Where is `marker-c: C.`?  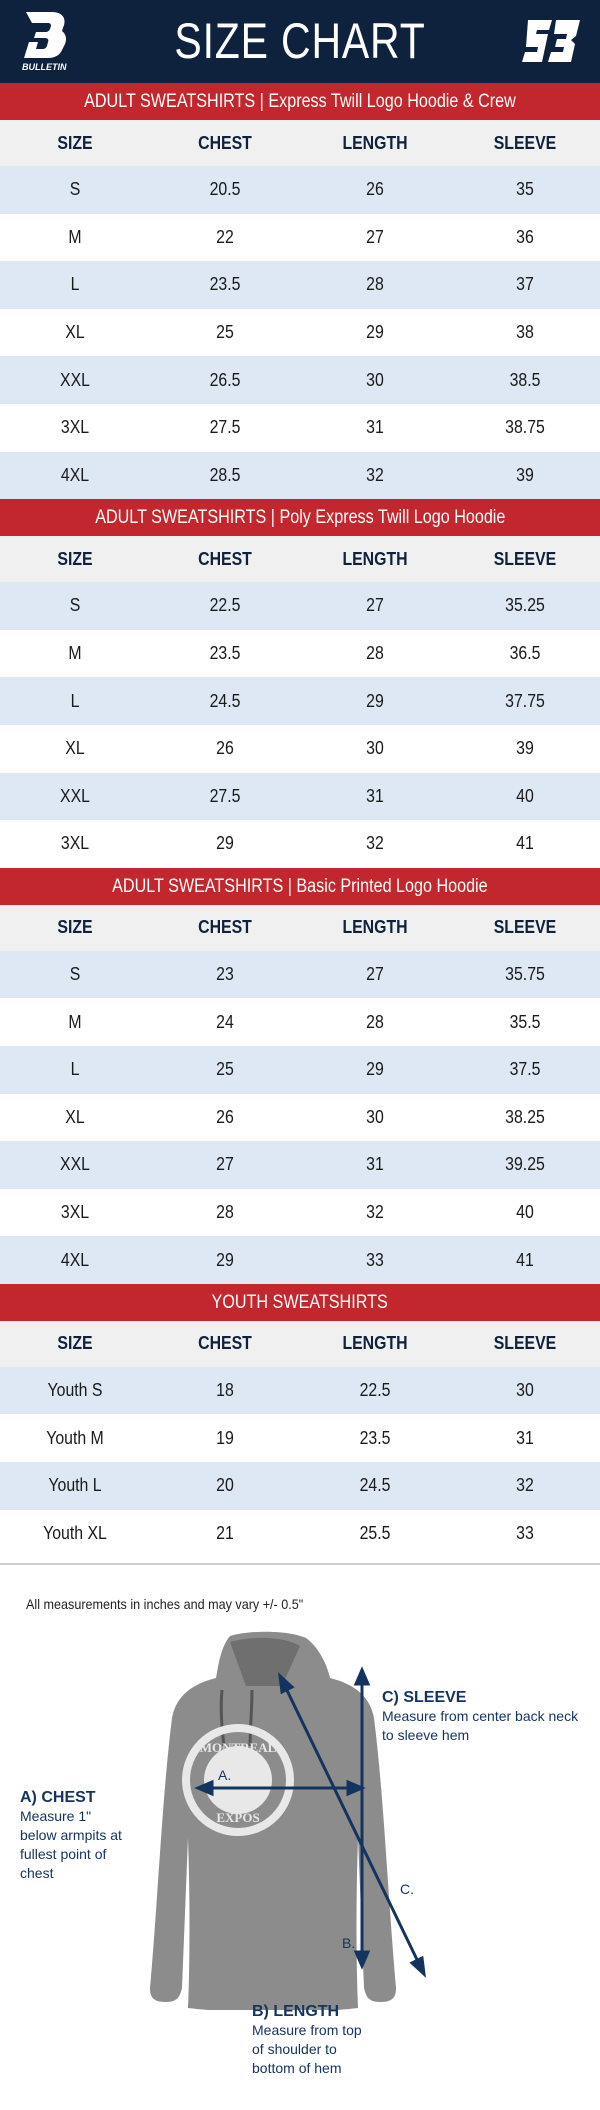
marker-c: C. is located at coordinates (407, 1889).